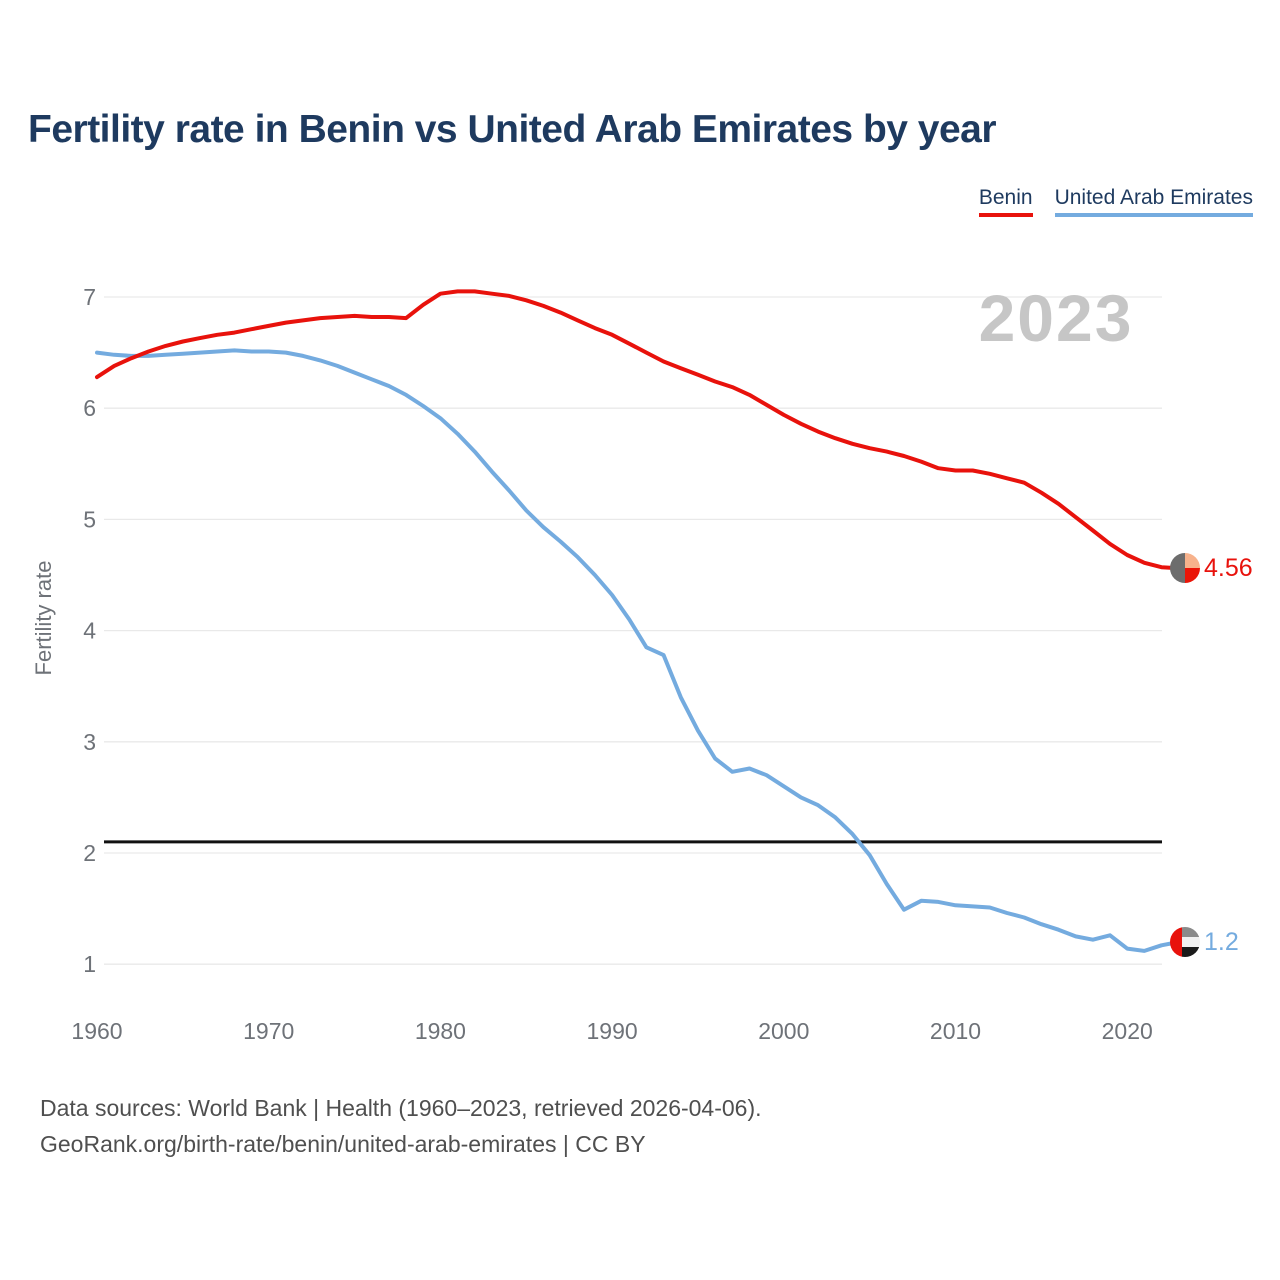 The image size is (1280, 1280). I want to click on y-tick-label-7: 7, so click(89, 297).